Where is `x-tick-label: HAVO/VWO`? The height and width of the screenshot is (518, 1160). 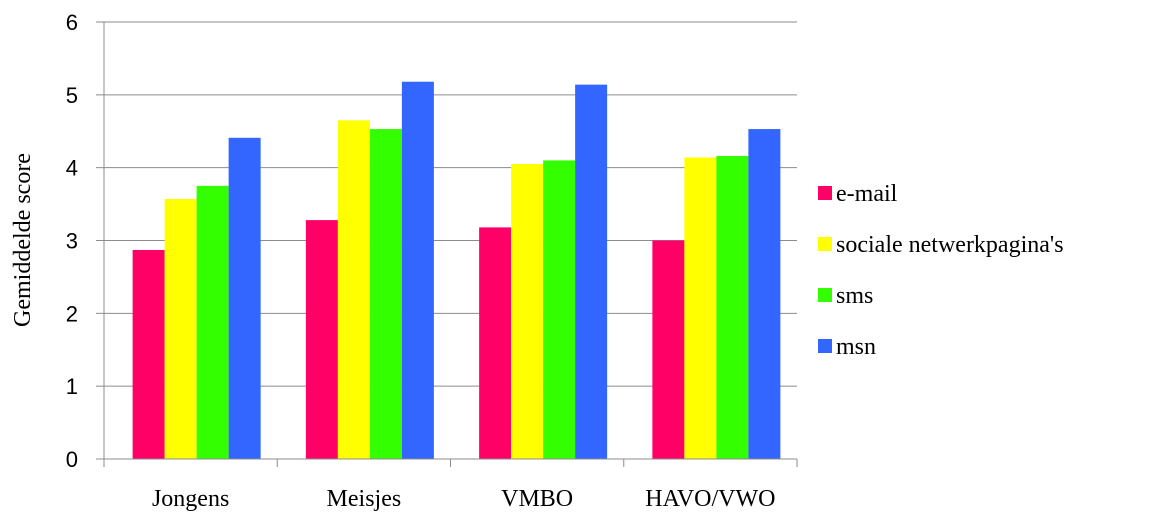
x-tick-label: HAVO/VWO is located at coordinates (710, 499).